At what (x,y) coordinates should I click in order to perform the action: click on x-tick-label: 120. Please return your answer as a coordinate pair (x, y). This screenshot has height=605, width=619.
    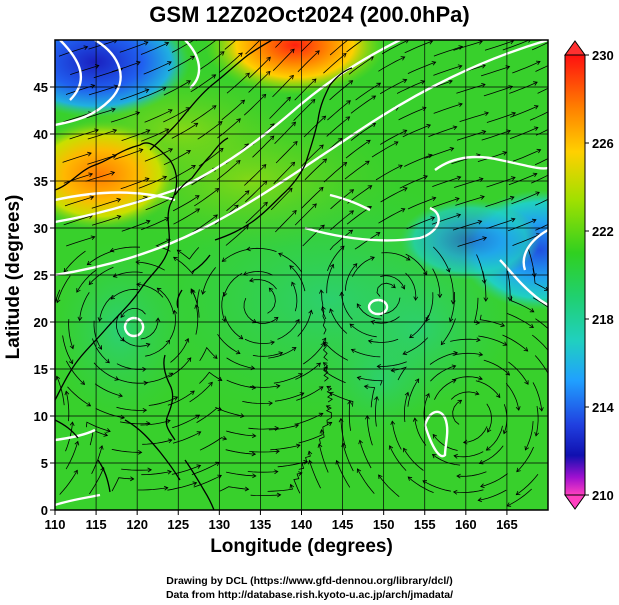
    Looking at the image, I should click on (137, 524).